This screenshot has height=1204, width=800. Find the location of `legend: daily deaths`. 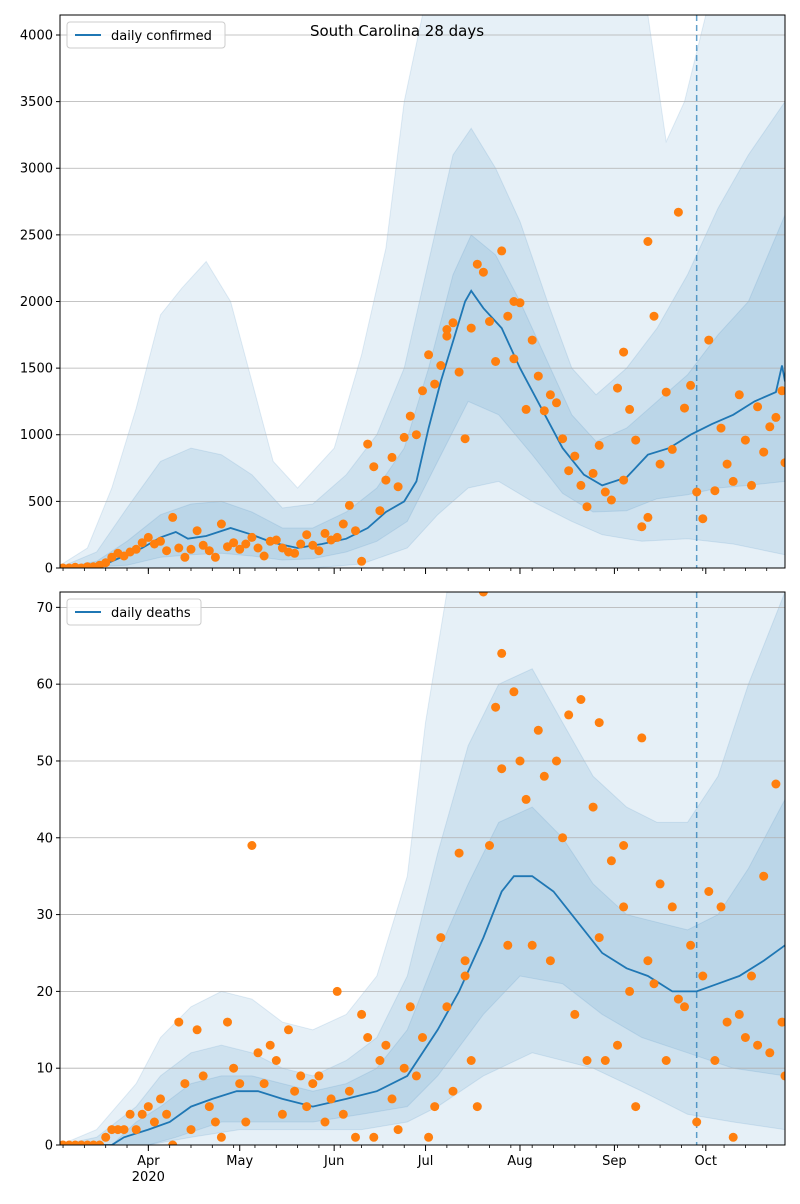

legend: daily deaths is located at coordinates (134, 612).